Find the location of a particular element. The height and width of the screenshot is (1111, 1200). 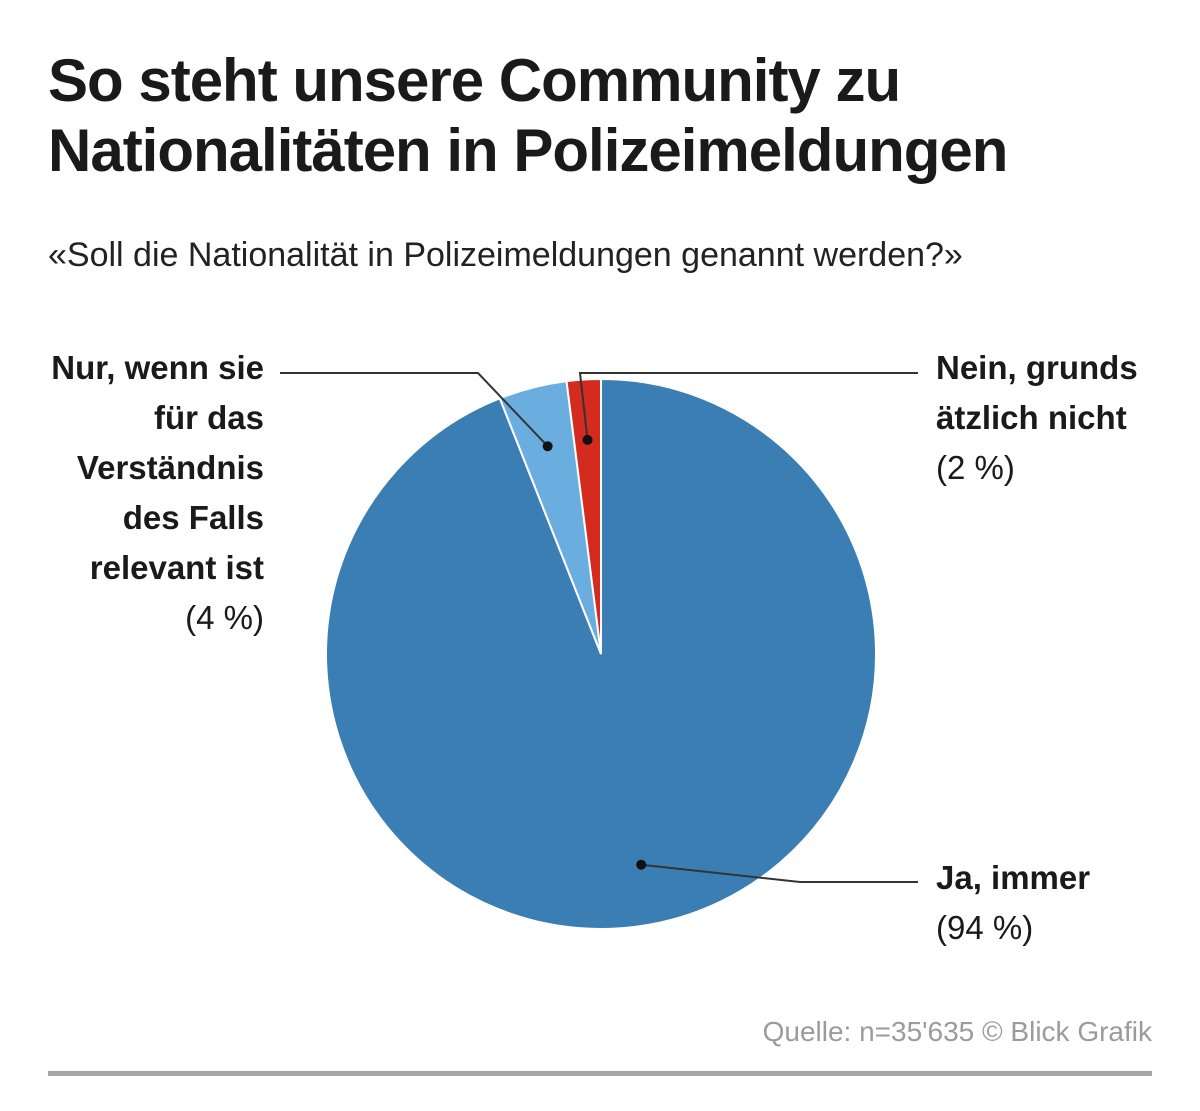

label-slice-nein: Nein, grundsätzlich nicht (2 %) is located at coordinates (1046, 418).